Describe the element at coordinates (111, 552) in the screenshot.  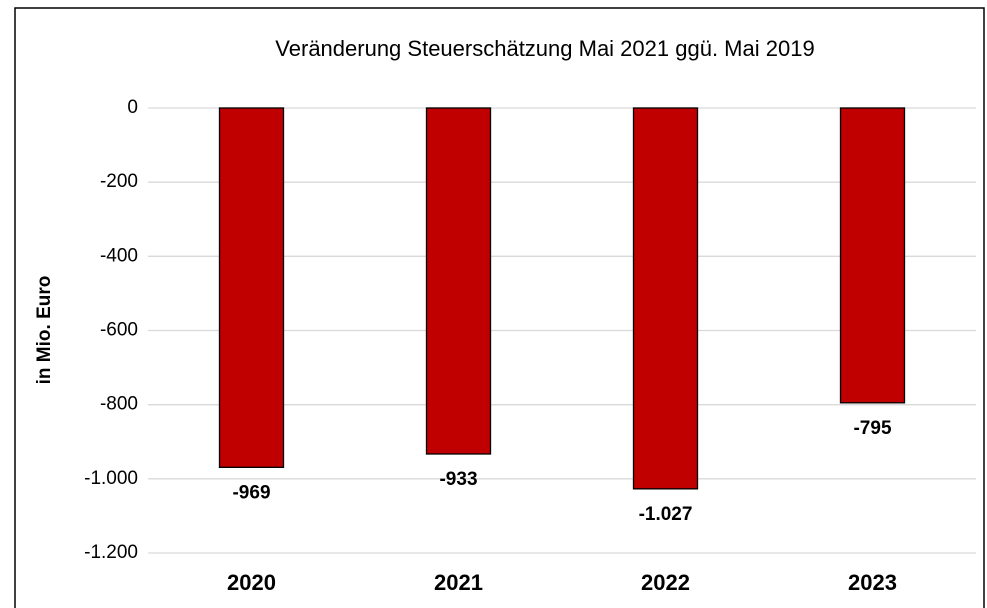
I see `y-tick-label: -1.200` at that location.